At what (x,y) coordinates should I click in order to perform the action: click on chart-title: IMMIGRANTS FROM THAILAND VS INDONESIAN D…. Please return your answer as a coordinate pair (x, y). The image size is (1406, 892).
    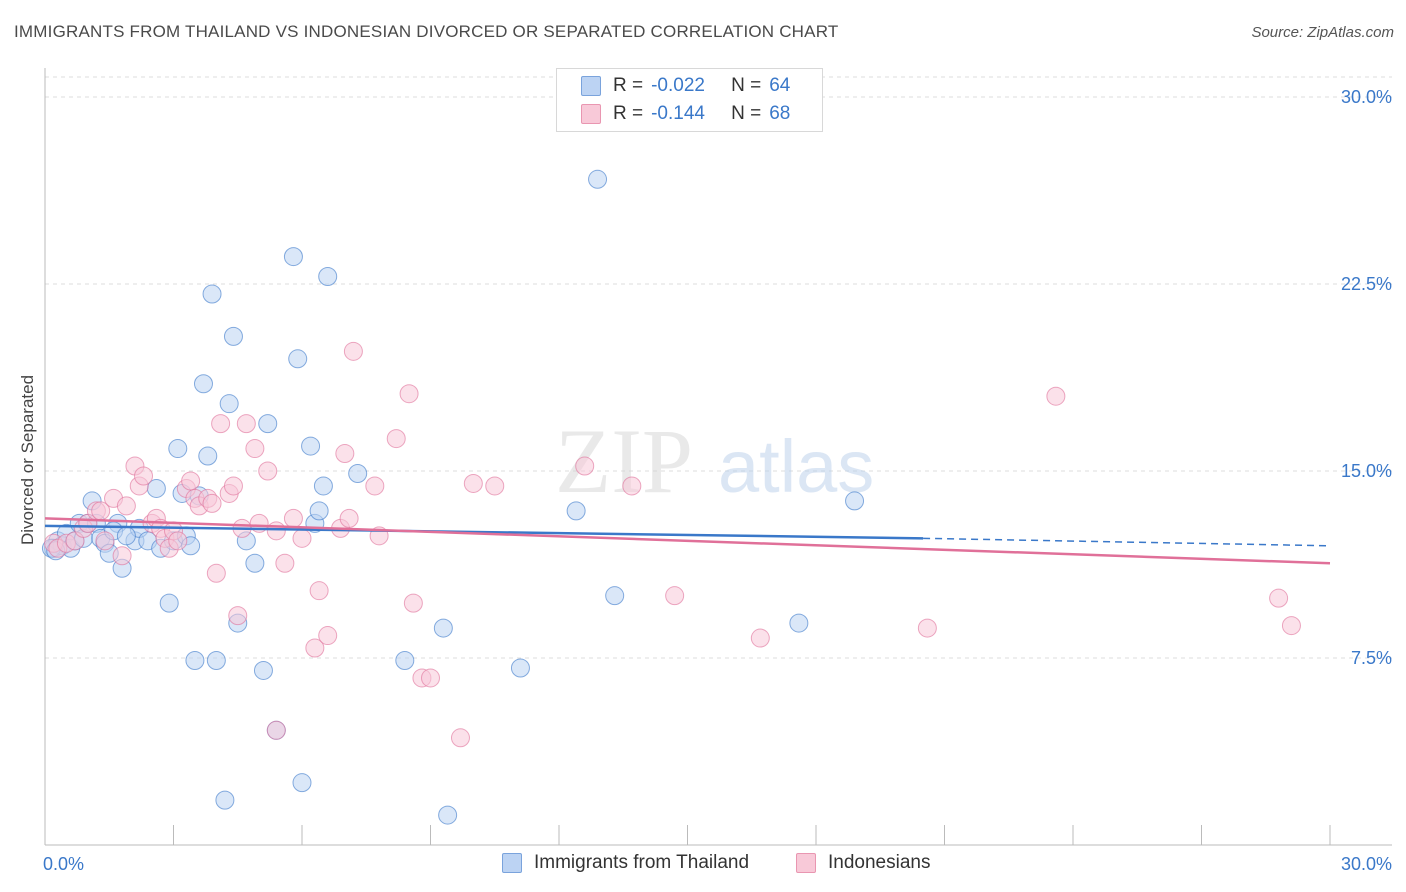
    Looking at the image, I should click on (426, 31).